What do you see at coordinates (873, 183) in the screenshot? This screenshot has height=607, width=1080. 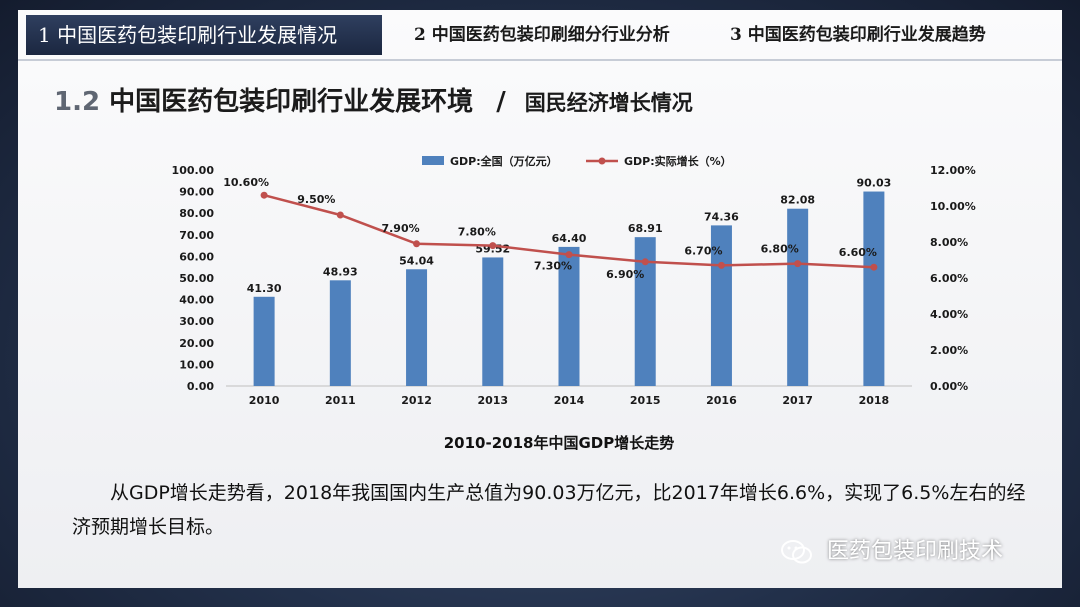 I see `bar-value-label: 90.03` at bounding box center [873, 183].